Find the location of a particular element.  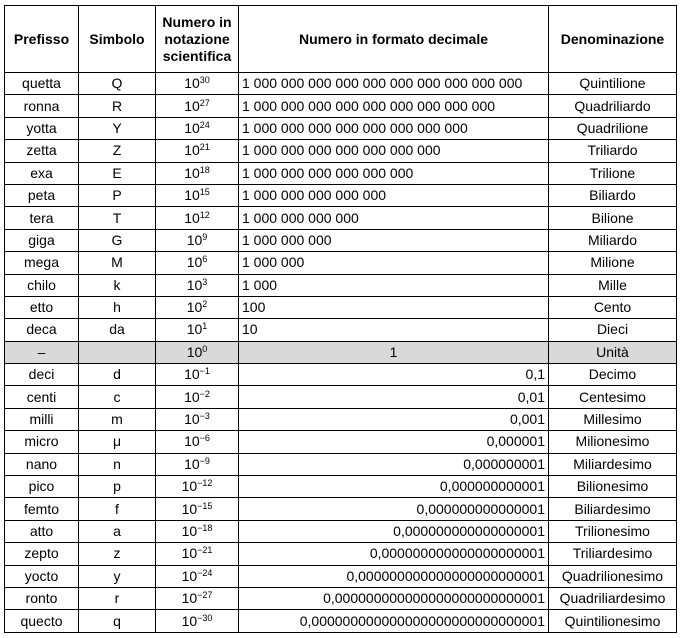

decimal-cell: 1 000 000 000 000 000 000 is located at coordinates (393, 173).